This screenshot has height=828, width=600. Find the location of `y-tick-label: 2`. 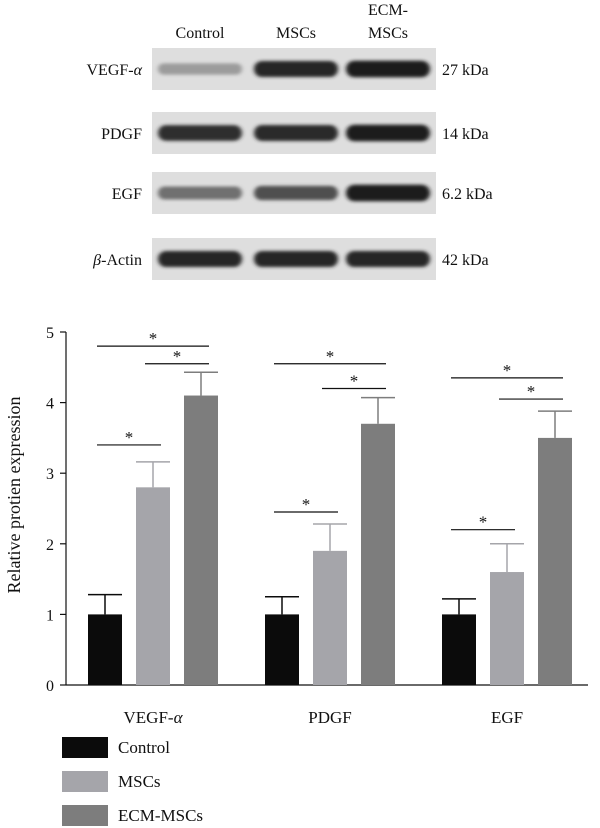

y-tick-label: 2 is located at coordinates (50, 545).